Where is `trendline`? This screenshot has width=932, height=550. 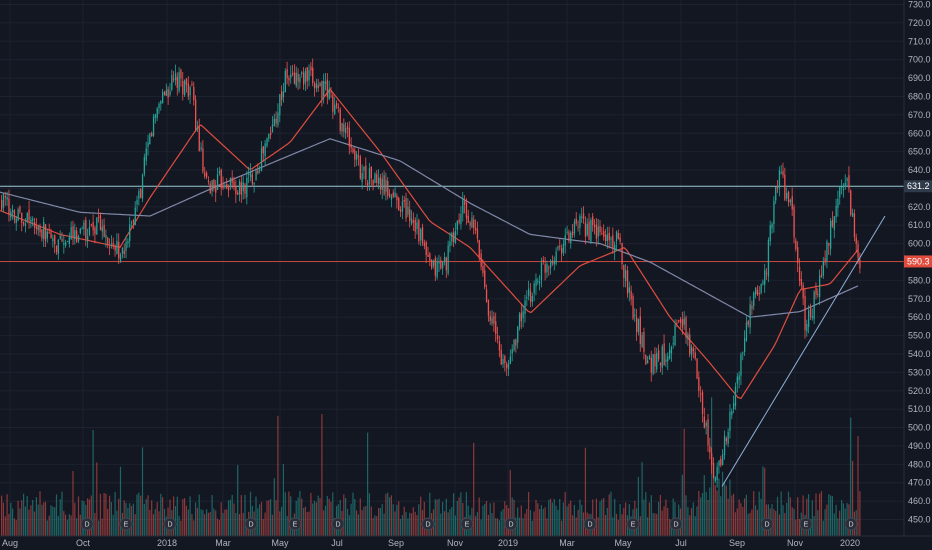
trendline is located at coordinates (803, 351).